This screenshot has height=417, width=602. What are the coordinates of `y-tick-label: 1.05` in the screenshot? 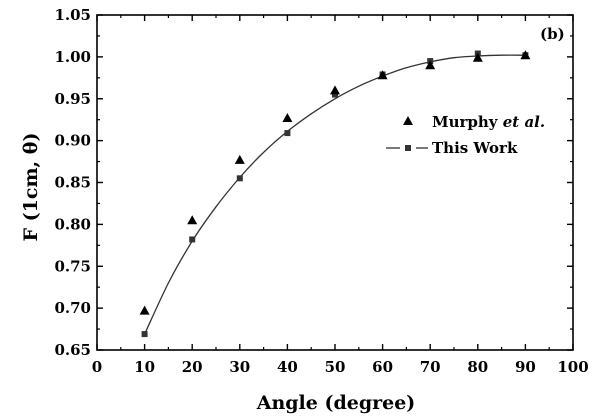 It's located at (72, 15).